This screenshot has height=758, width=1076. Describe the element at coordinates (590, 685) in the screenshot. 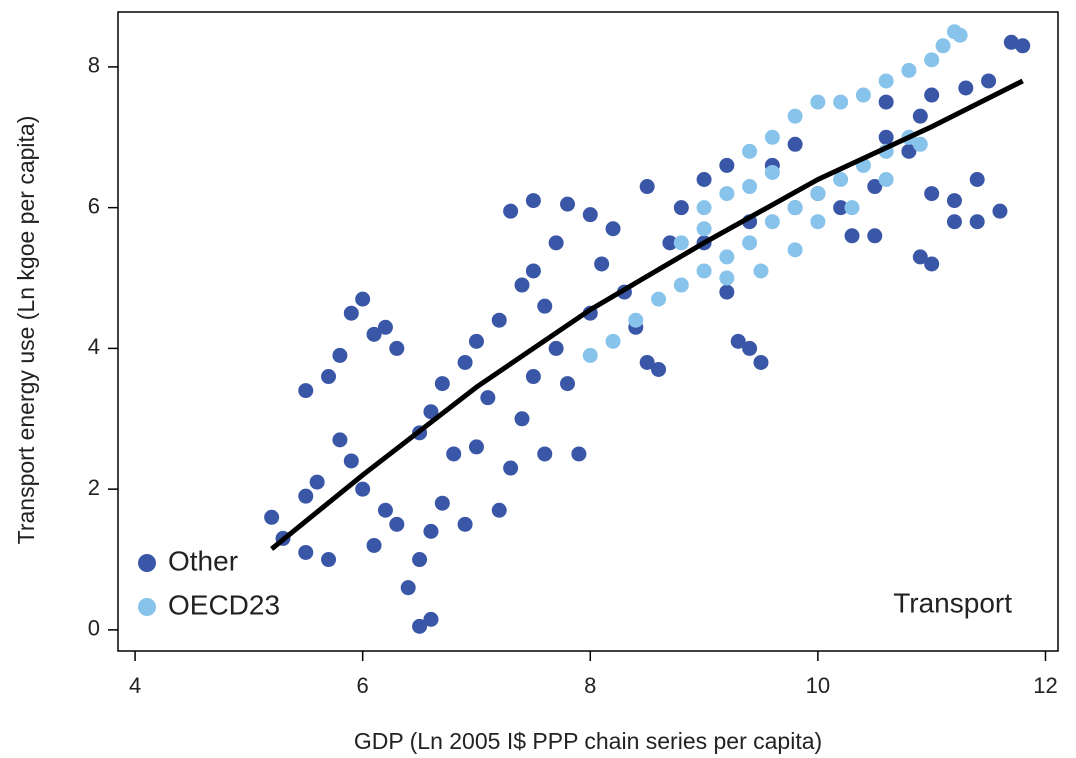

I see `x-tick-label: 8` at that location.